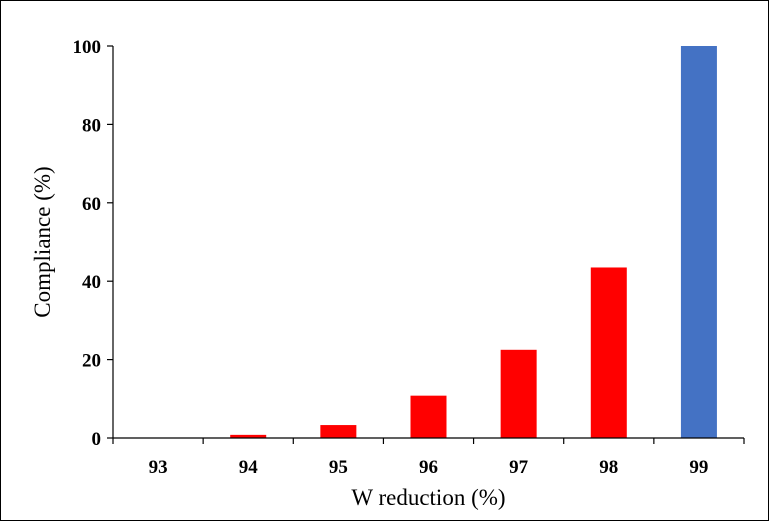  I want to click on x-tick-label: 97, so click(519, 467).